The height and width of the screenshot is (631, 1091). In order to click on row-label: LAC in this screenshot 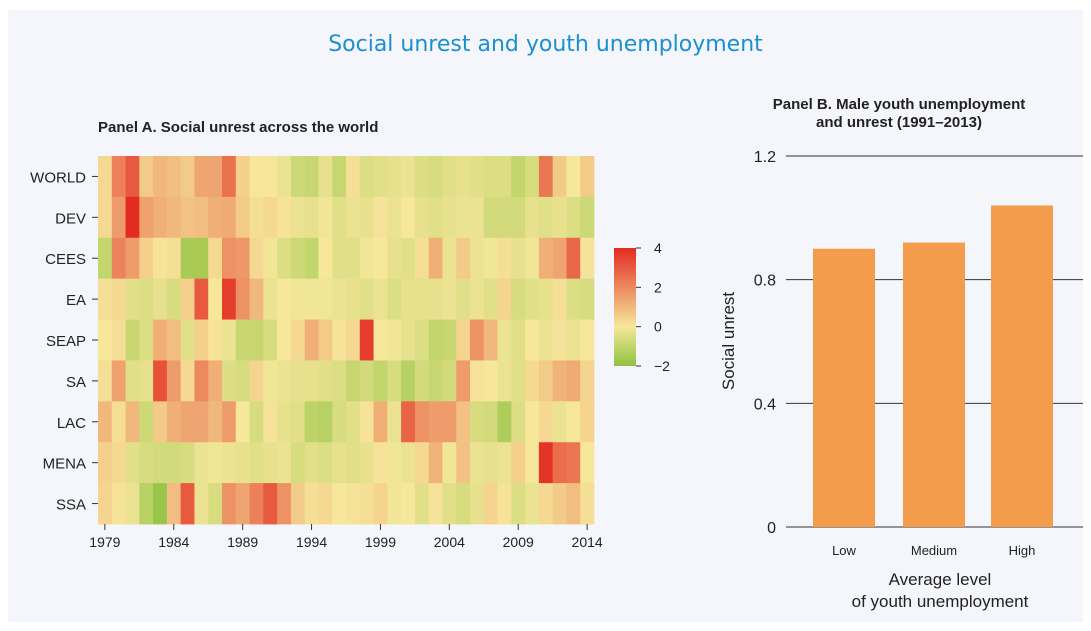, I will do `click(71, 423)`.